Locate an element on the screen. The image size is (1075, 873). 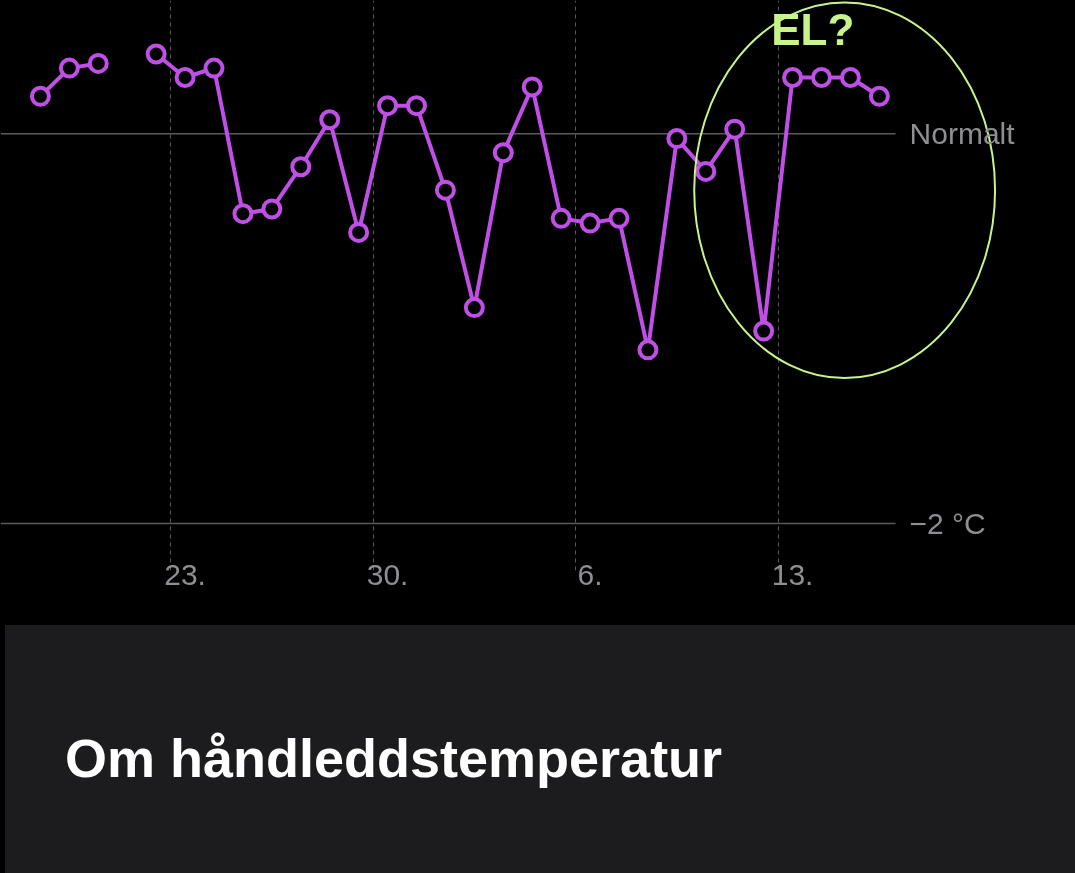
x-tick-label: 6. is located at coordinates (590, 574).